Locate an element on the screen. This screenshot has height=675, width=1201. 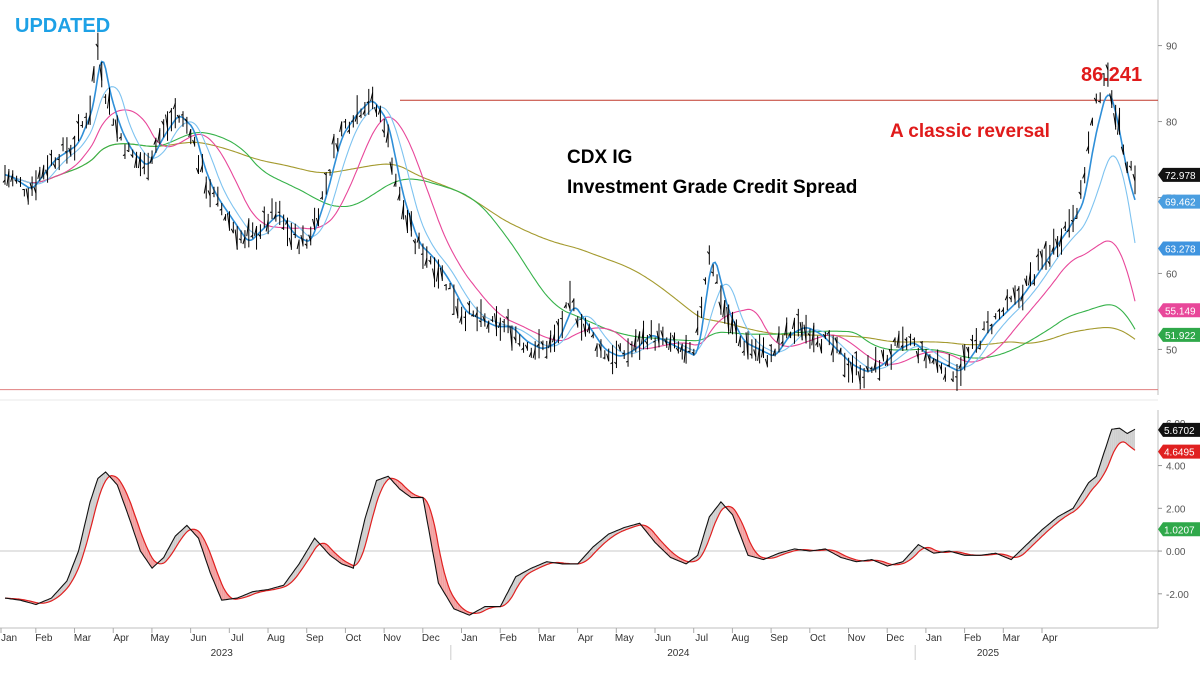
price-tick-label: 90 is located at coordinates (1172, 47).